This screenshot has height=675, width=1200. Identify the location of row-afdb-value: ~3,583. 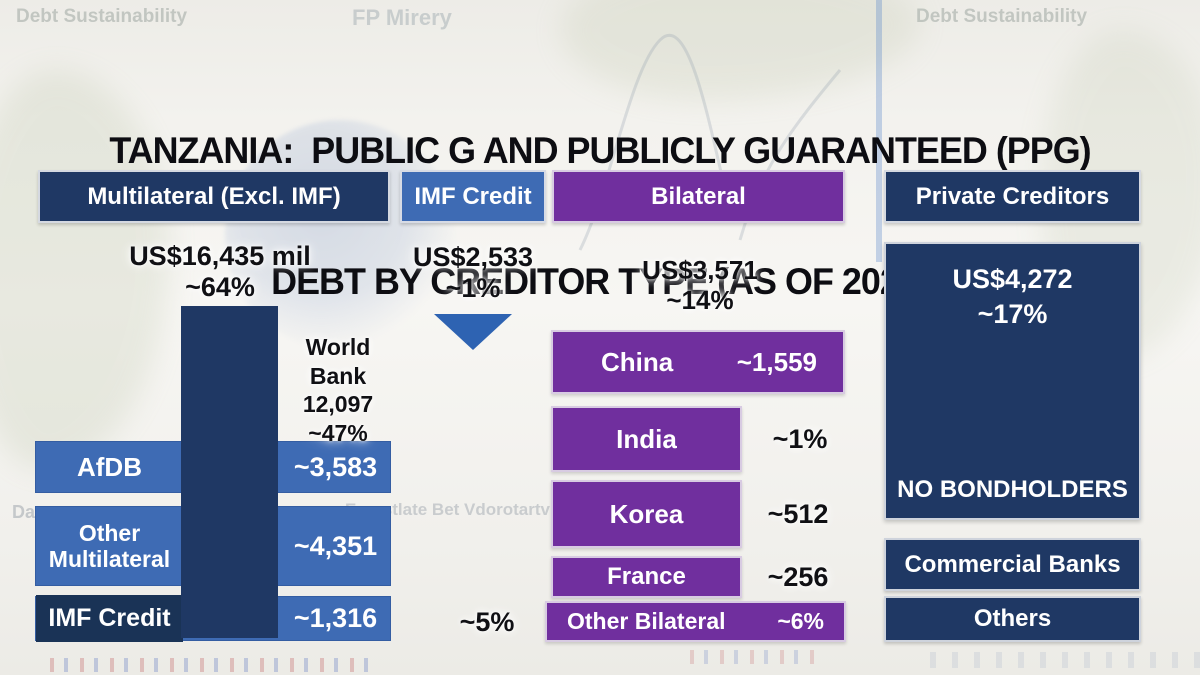
(335, 466).